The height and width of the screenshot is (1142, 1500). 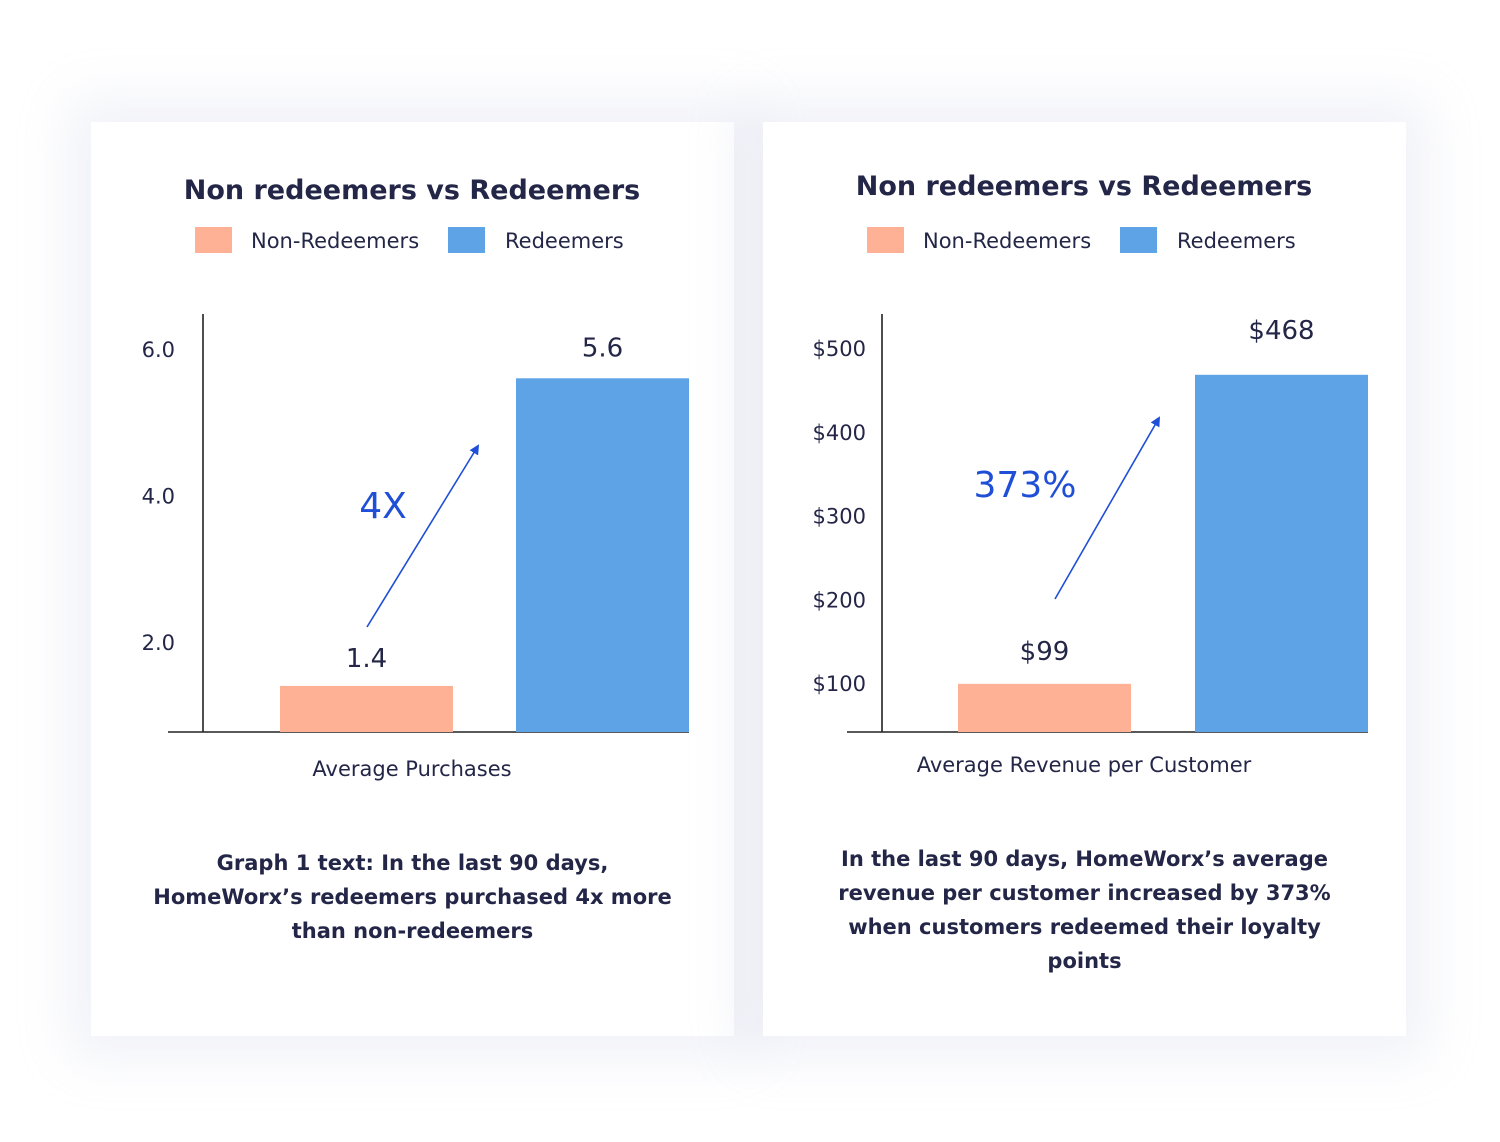 I want to click on y-tick-label: $300, so click(x=839, y=517).